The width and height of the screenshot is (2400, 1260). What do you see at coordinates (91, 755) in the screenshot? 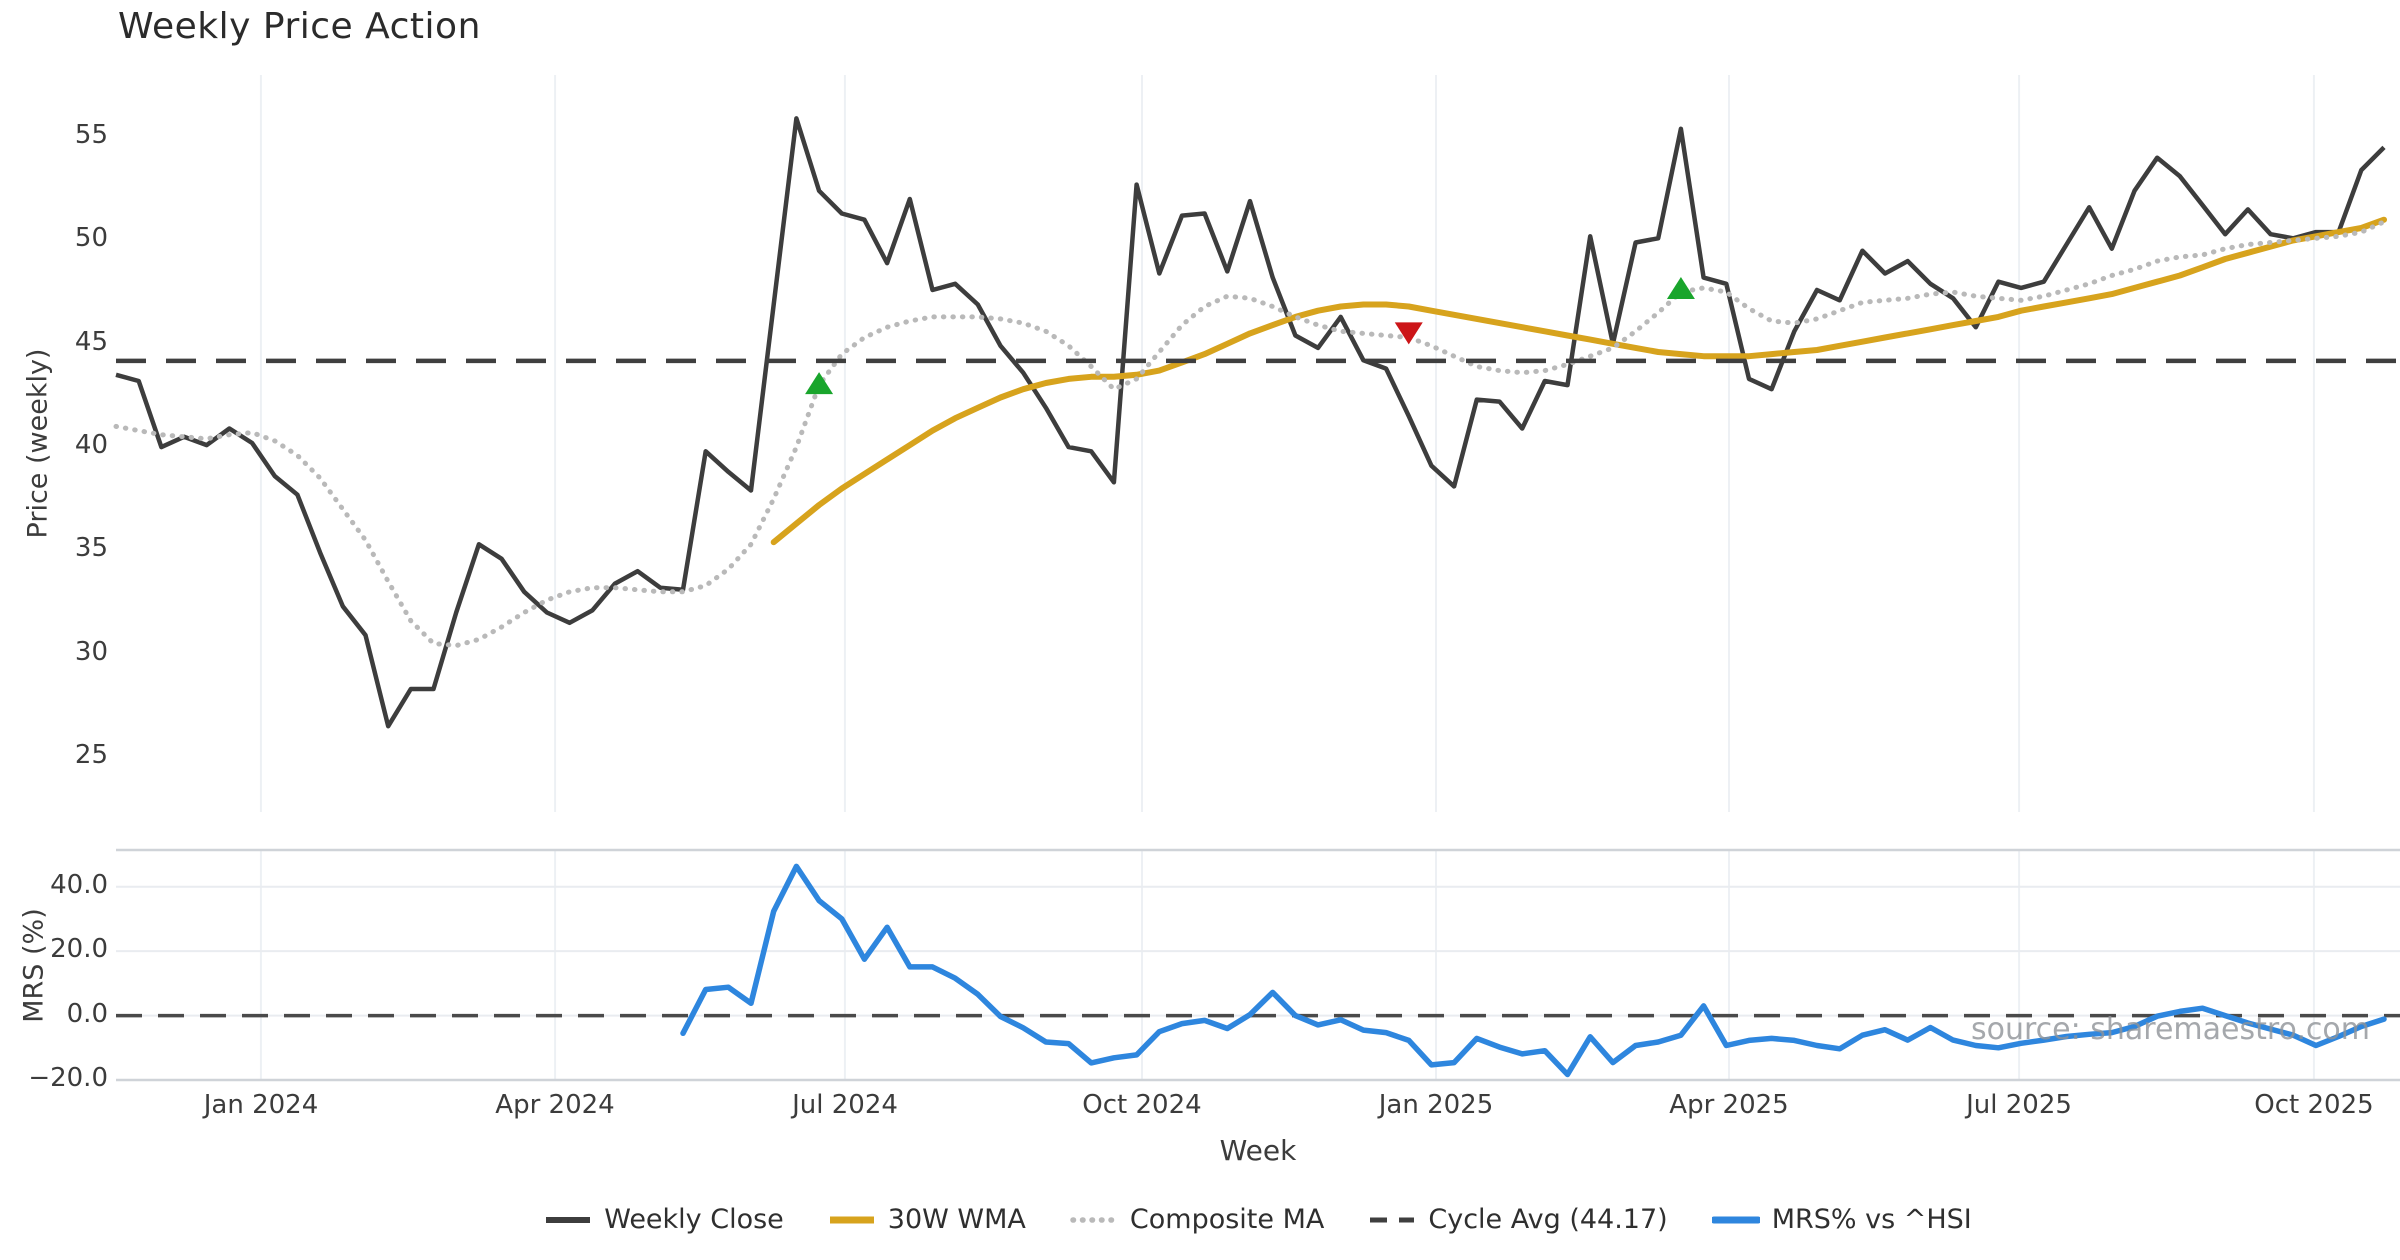
I see `y-tick-label: 25` at bounding box center [91, 755].